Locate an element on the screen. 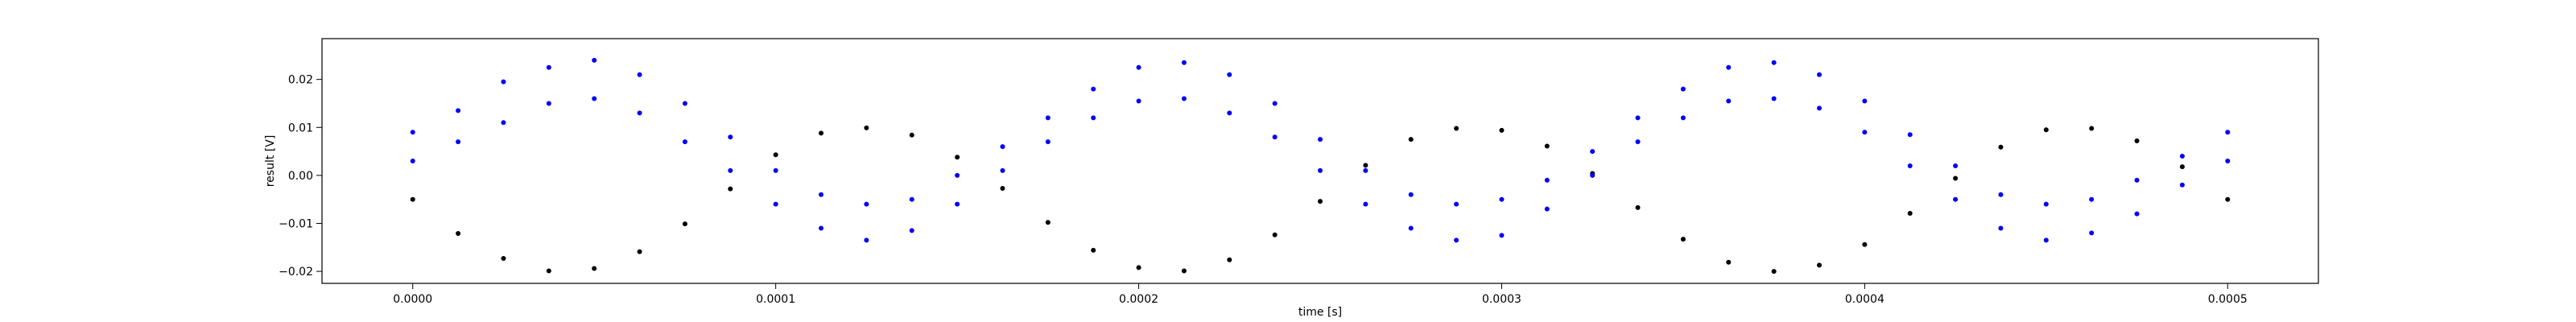 The width and height of the screenshot is (2576, 322). y-tick-label: 0.00 is located at coordinates (300, 176).